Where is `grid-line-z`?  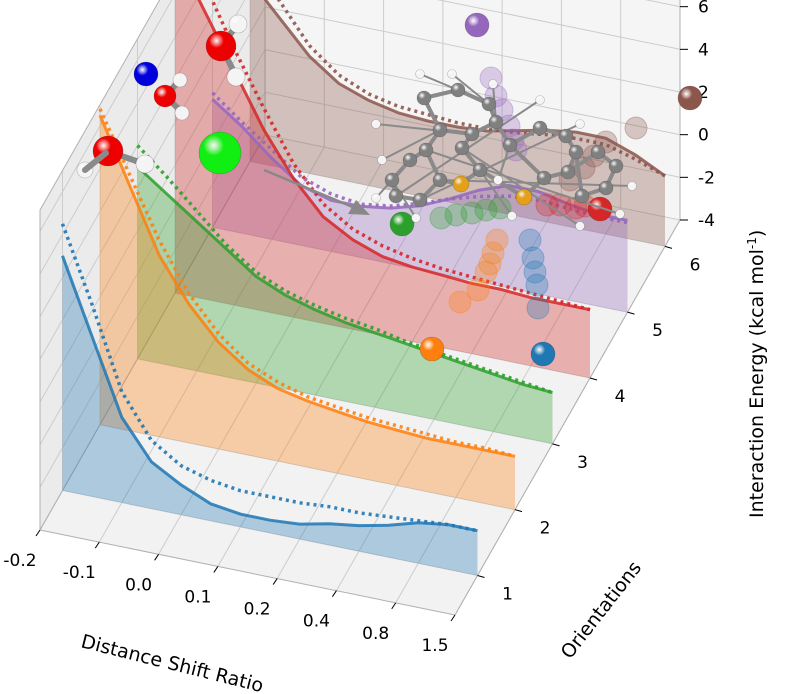
grid-line-z is located at coordinates (106, 116).